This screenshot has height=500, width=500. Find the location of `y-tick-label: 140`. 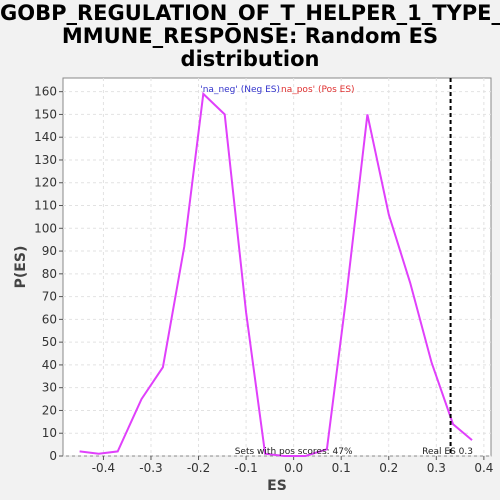

y-tick-label: 140 is located at coordinates (45, 137).